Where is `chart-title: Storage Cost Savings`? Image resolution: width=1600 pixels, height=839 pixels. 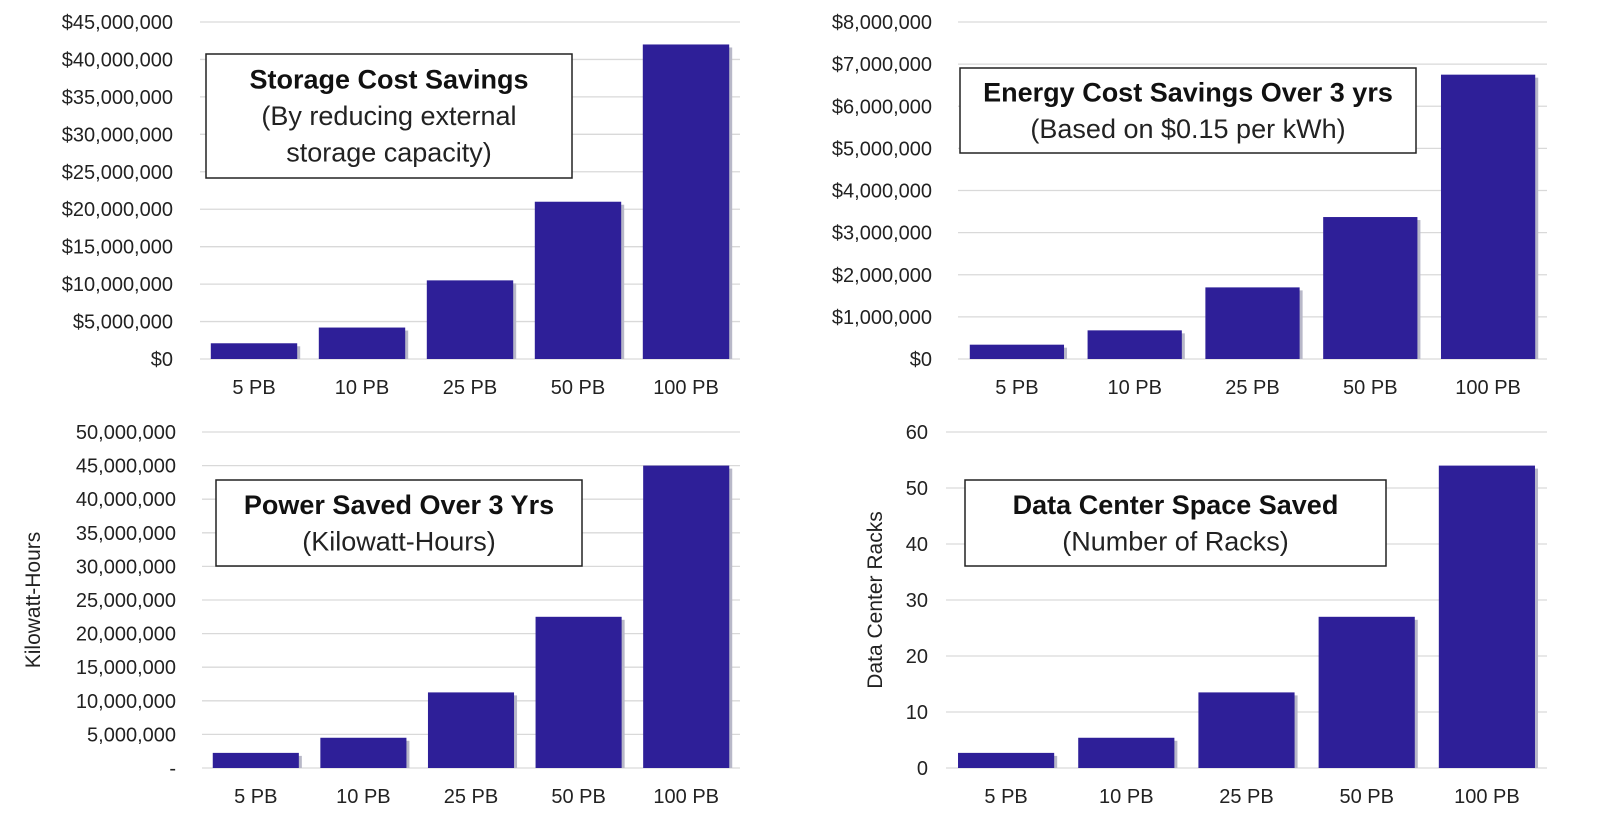
chart-title: Storage Cost Savings is located at coordinates (388, 80).